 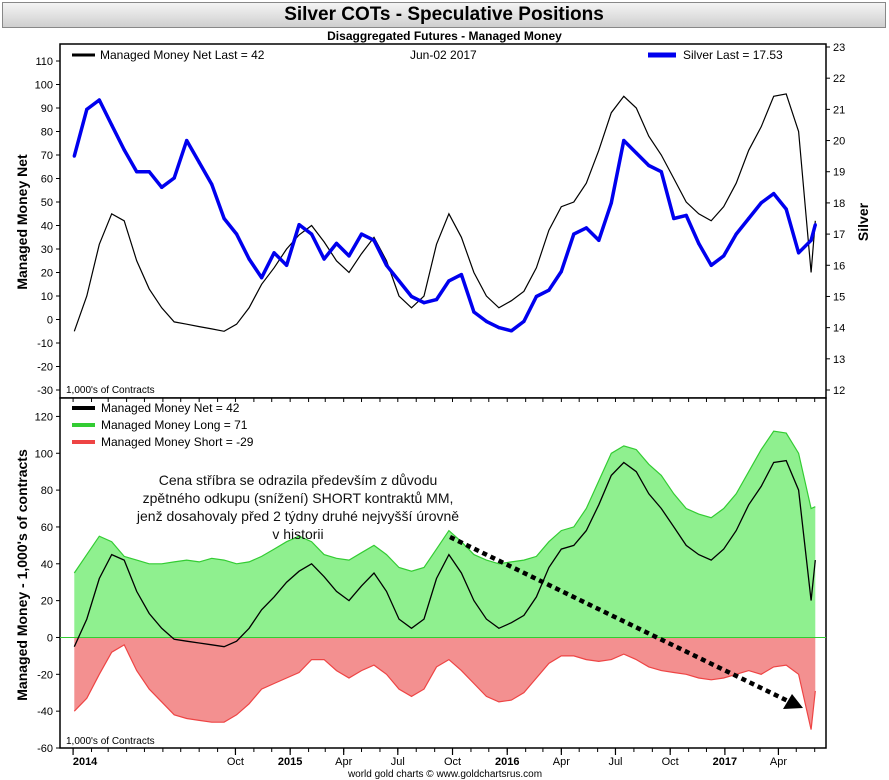 What do you see at coordinates (174, 425) in the screenshot?
I see `legend-long-label: Managed Money Long = 71` at bounding box center [174, 425].